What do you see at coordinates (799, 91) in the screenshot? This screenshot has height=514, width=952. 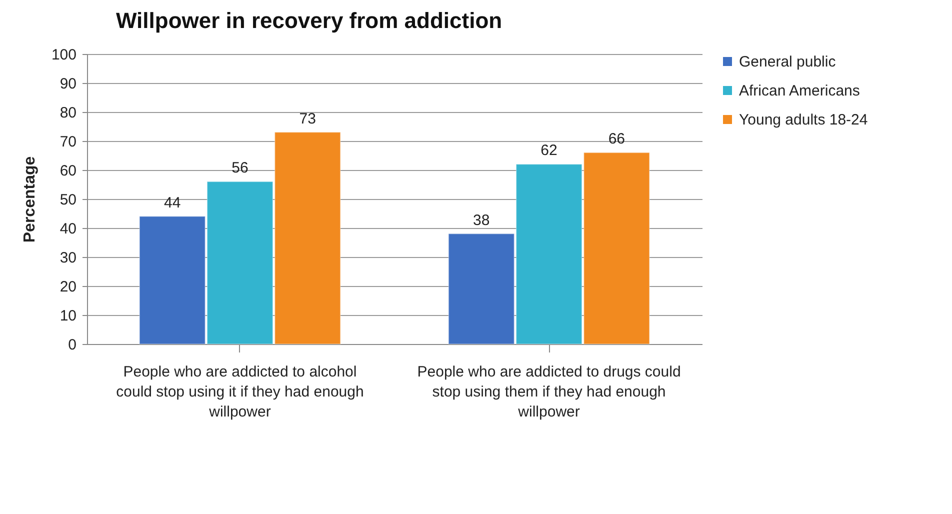 I see `legend-label: African Americans` at bounding box center [799, 91].